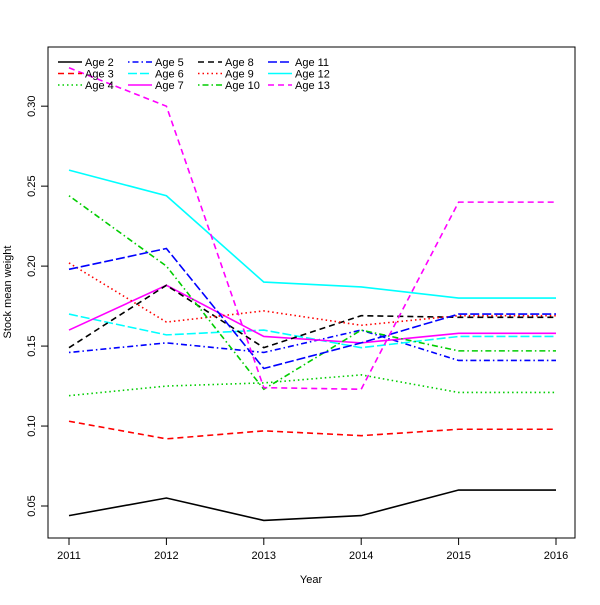  I want to click on legend-item: Age 11, so click(298, 63).